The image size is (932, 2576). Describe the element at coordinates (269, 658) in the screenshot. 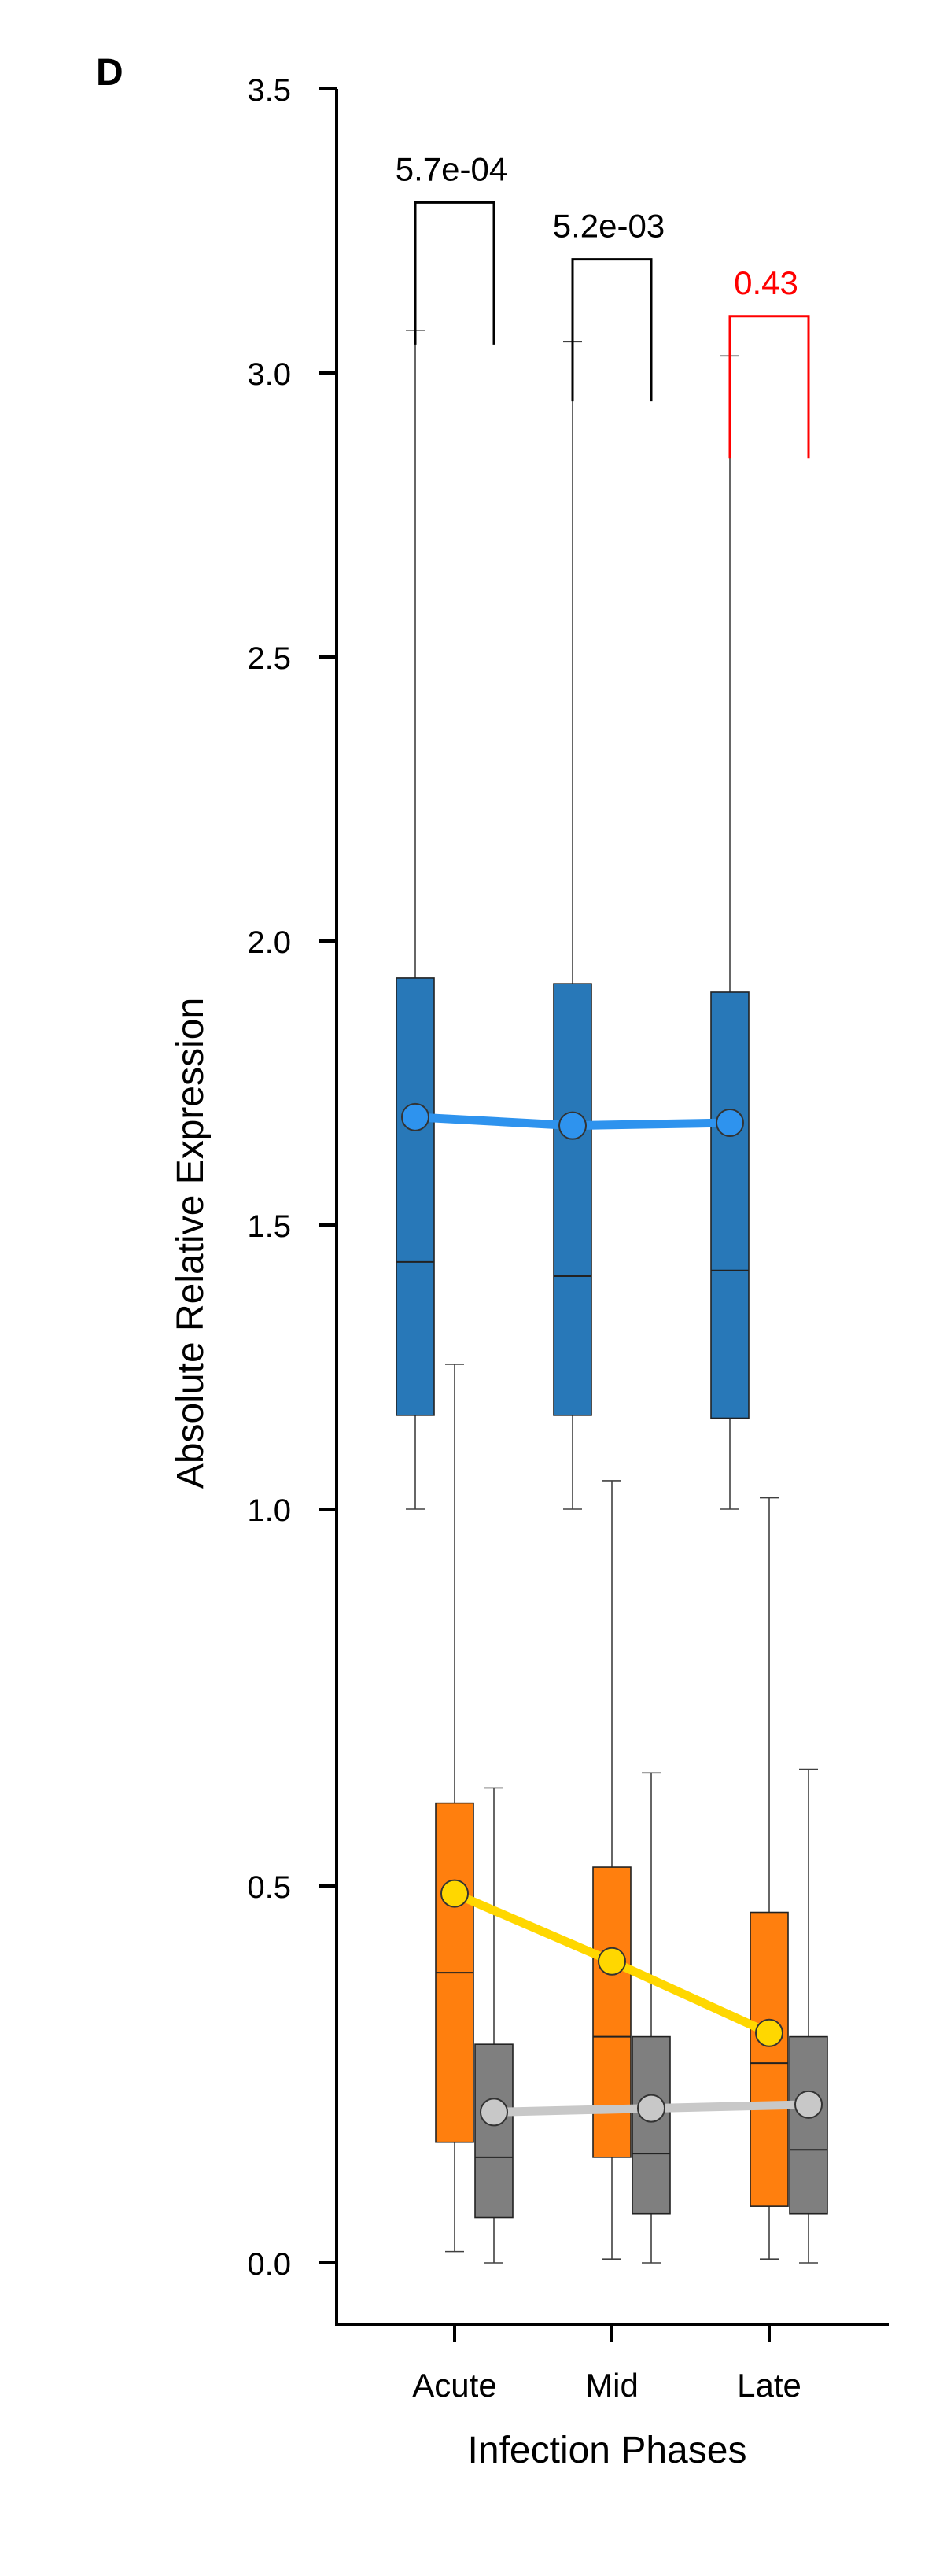

I see `y-tick-label: 2.5` at that location.